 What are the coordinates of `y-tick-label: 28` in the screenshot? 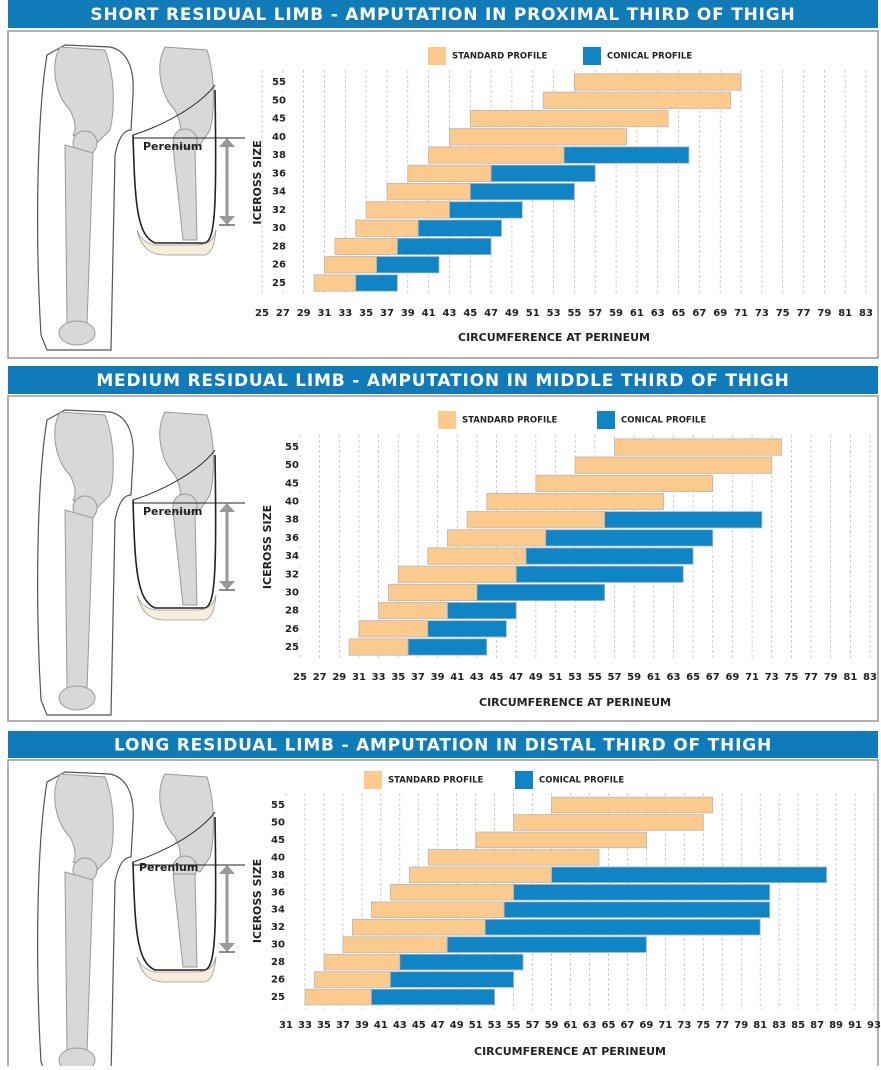 It's located at (278, 962).